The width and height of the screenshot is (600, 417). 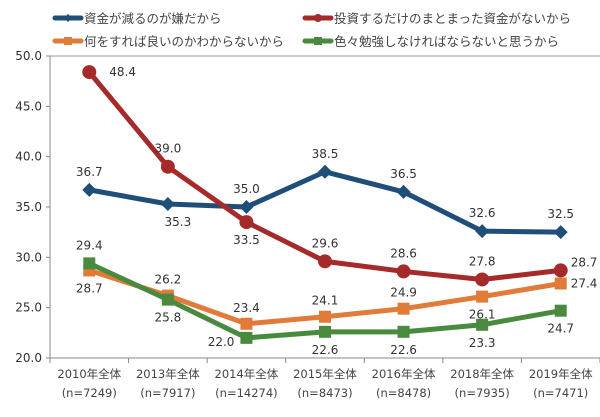 I want to click on legend-item: 投資するだけのまとまった資金がないから, so click(x=436, y=18).